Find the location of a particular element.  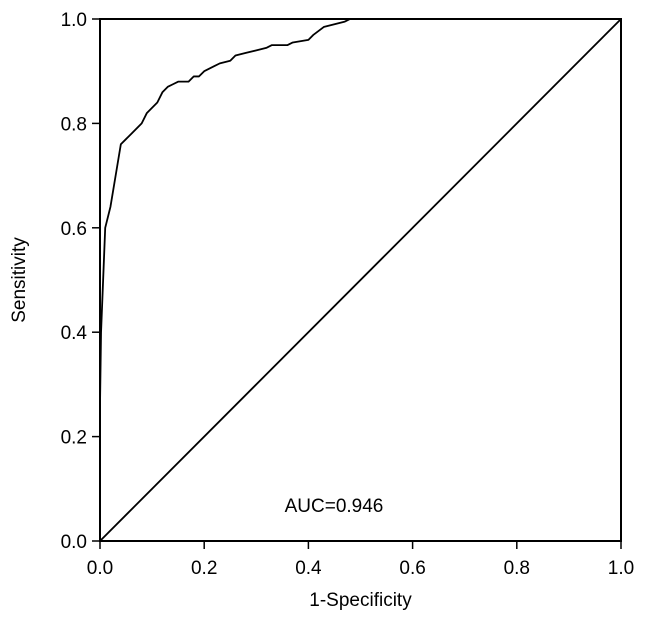

x-tick-label: 0.4 is located at coordinates (308, 568).